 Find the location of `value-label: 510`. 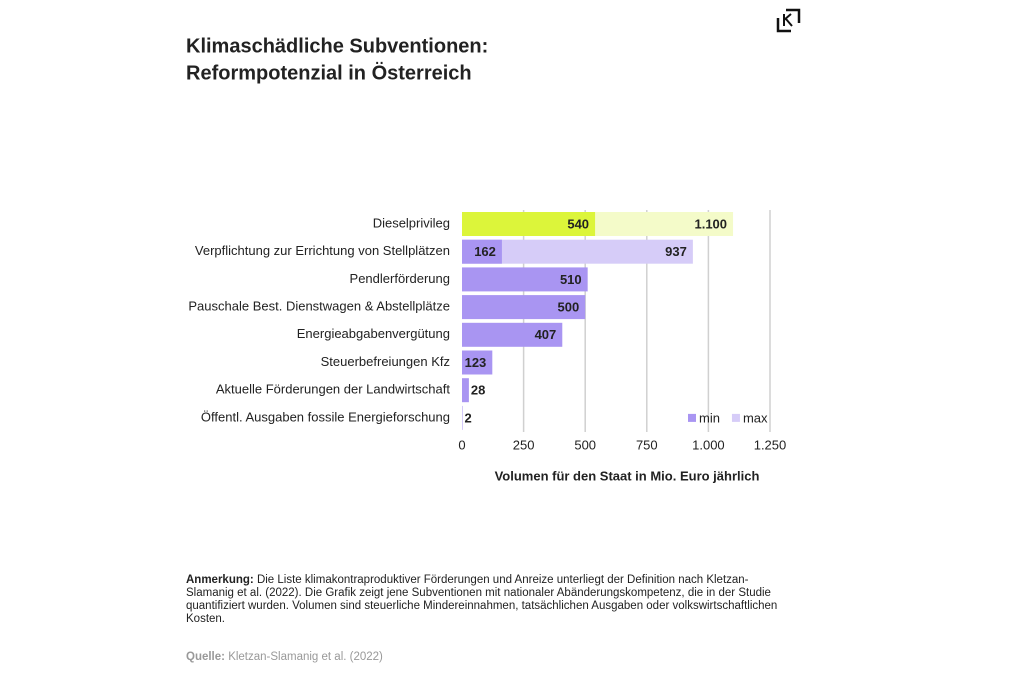

value-label: 510 is located at coordinates (571, 279).